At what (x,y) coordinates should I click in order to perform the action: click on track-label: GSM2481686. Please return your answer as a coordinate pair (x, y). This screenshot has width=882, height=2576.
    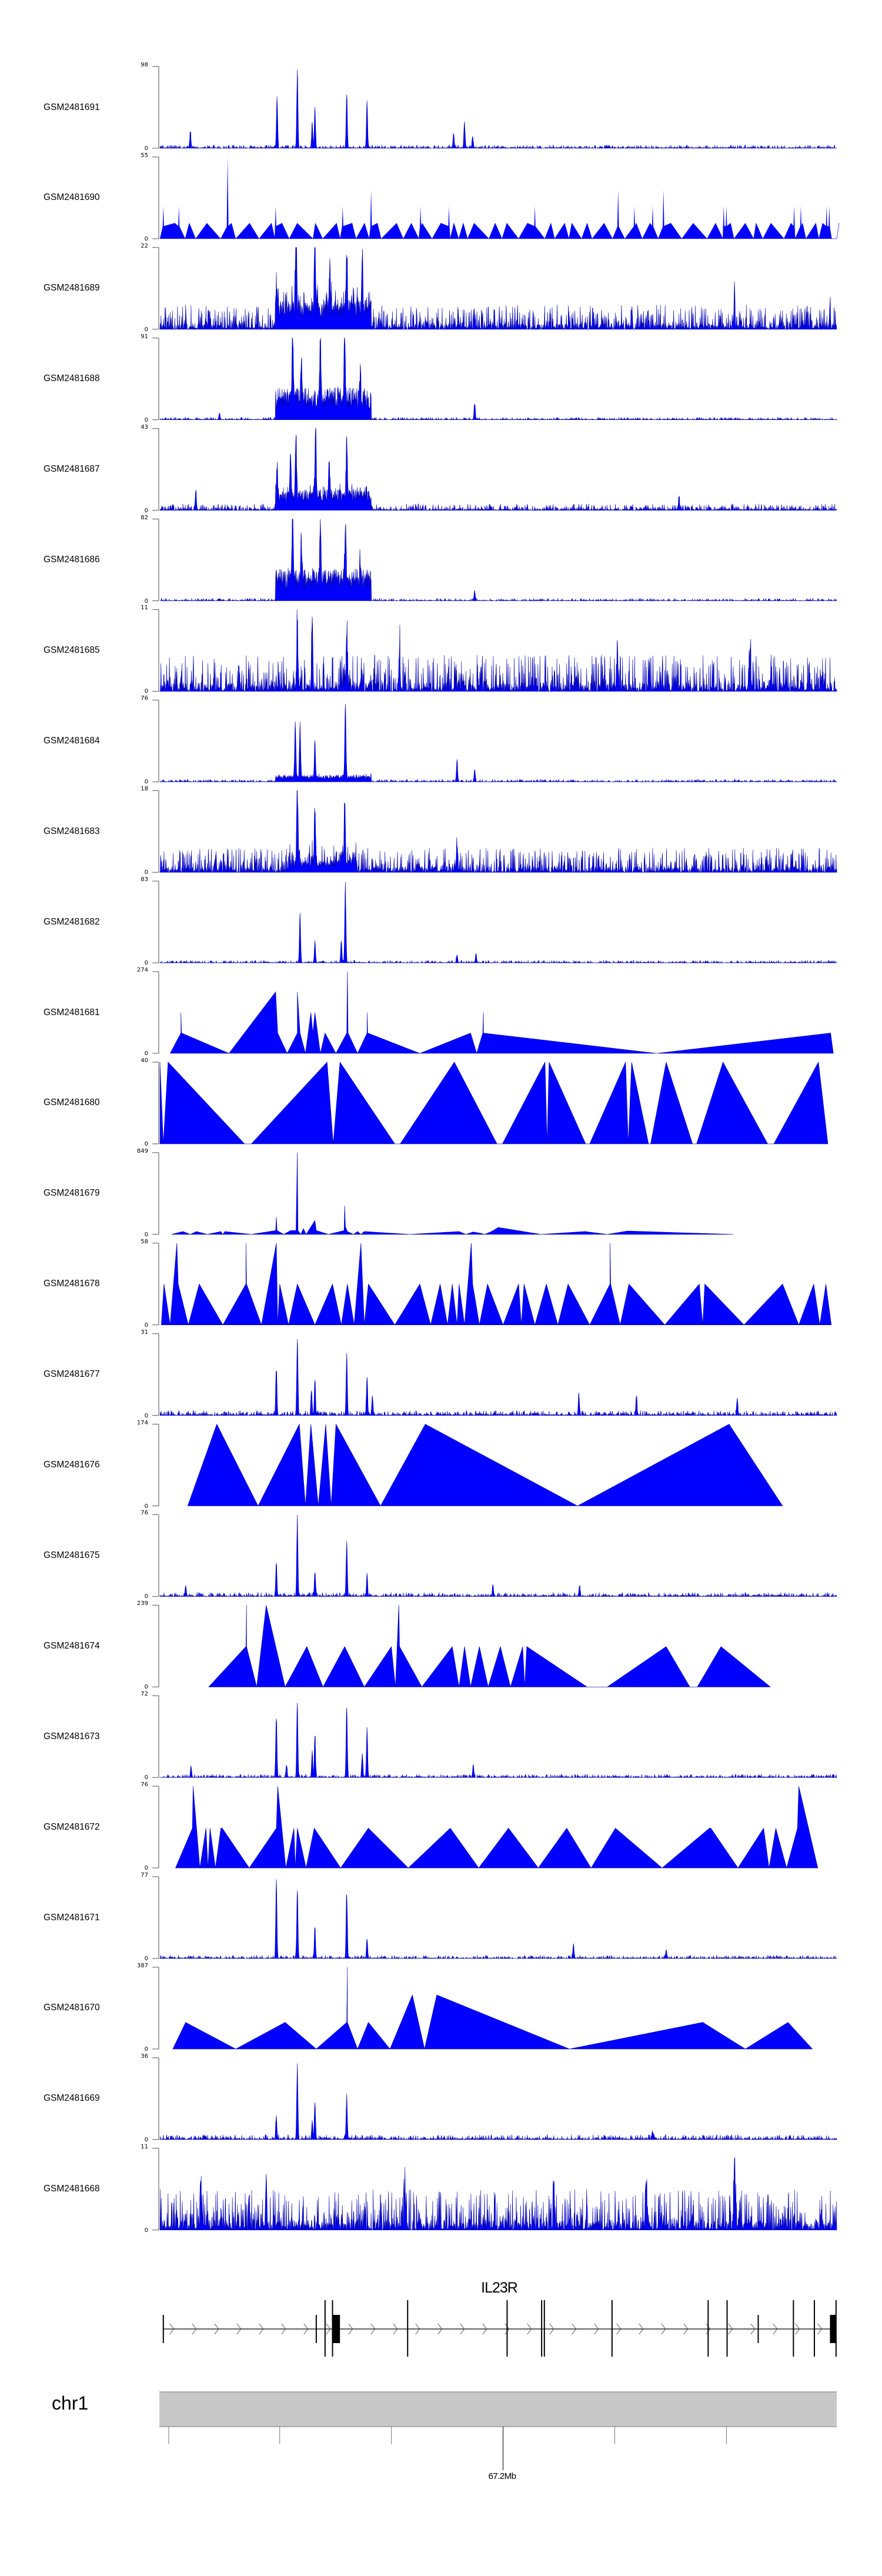
    Looking at the image, I should click on (72, 560).